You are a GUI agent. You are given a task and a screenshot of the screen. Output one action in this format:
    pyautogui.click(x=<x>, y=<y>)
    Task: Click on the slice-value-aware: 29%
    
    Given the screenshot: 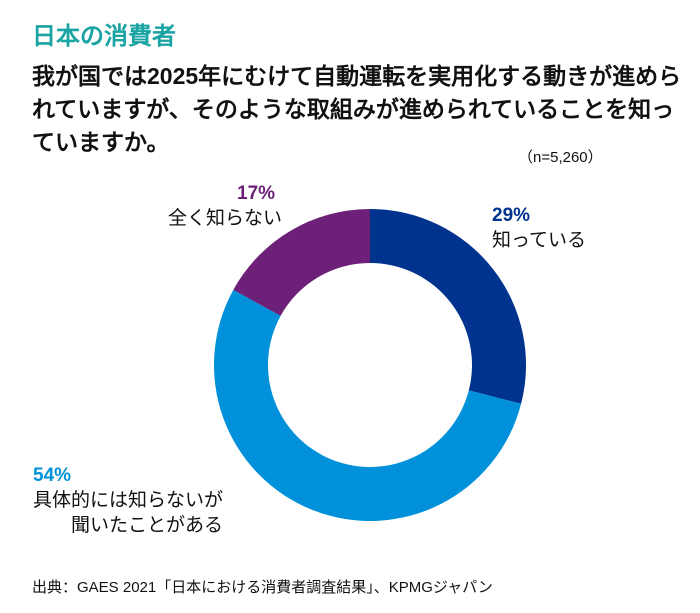 What is the action you would take?
    pyautogui.click(x=511, y=215)
    